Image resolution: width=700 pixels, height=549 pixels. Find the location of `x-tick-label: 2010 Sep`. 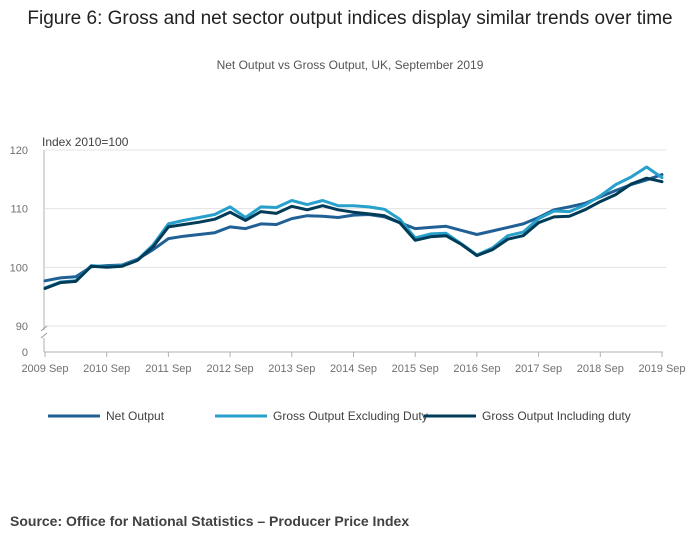

x-tick-label: 2010 Sep is located at coordinates (106, 369).